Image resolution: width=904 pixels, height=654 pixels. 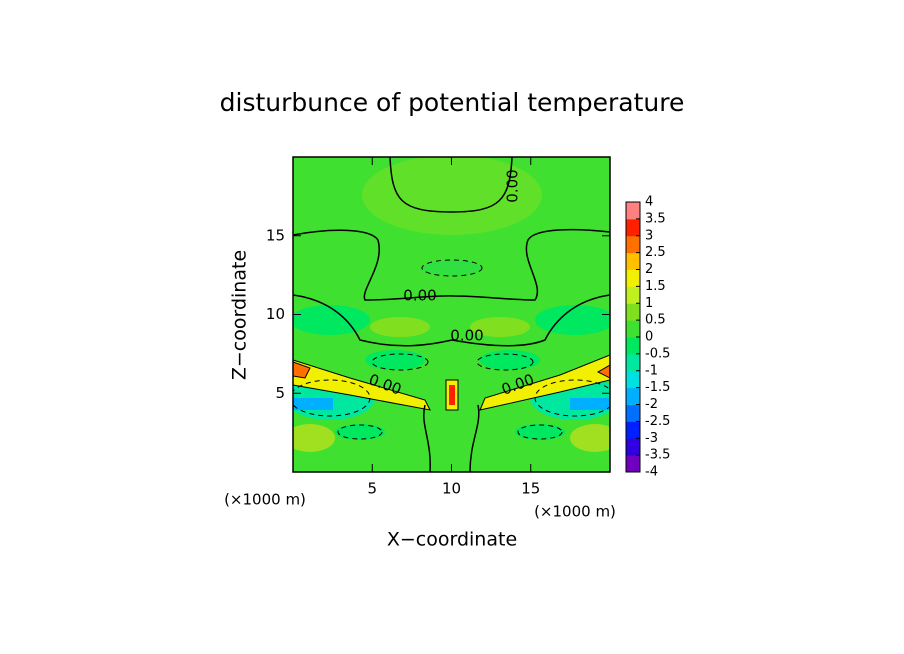 What do you see at coordinates (655, 218) in the screenshot?
I see `colorbar-tick-label: 3.5` at bounding box center [655, 218].